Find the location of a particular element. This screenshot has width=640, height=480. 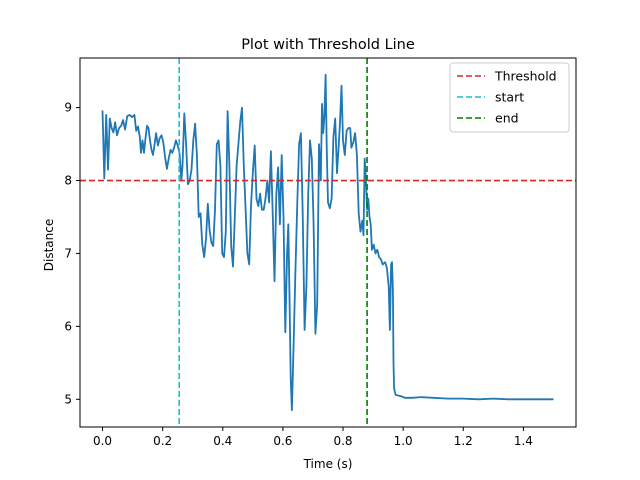

y-tick-label: 8 is located at coordinates (68, 181).